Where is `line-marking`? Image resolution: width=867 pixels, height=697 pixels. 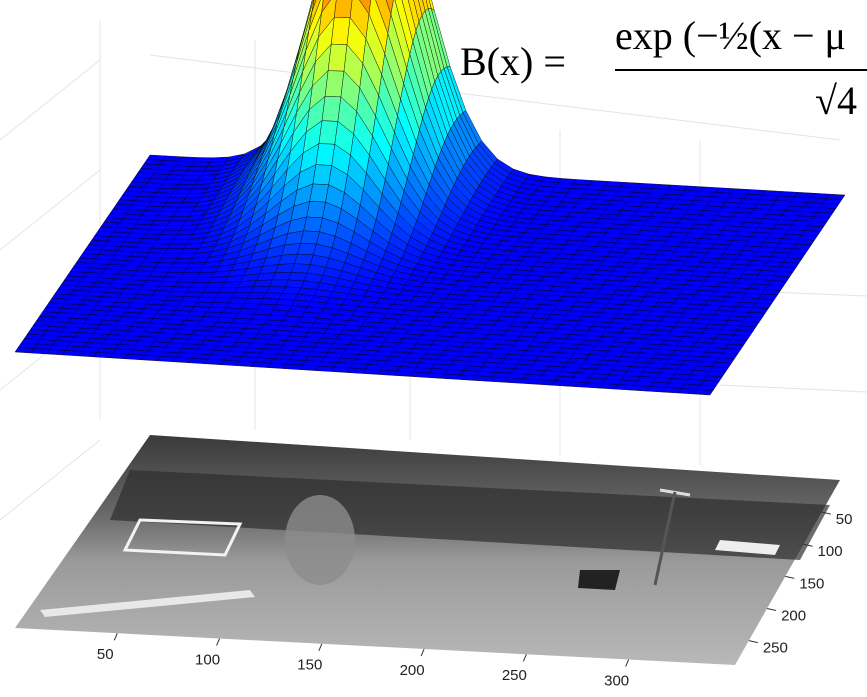
line-marking is located at coordinates (147, 603).